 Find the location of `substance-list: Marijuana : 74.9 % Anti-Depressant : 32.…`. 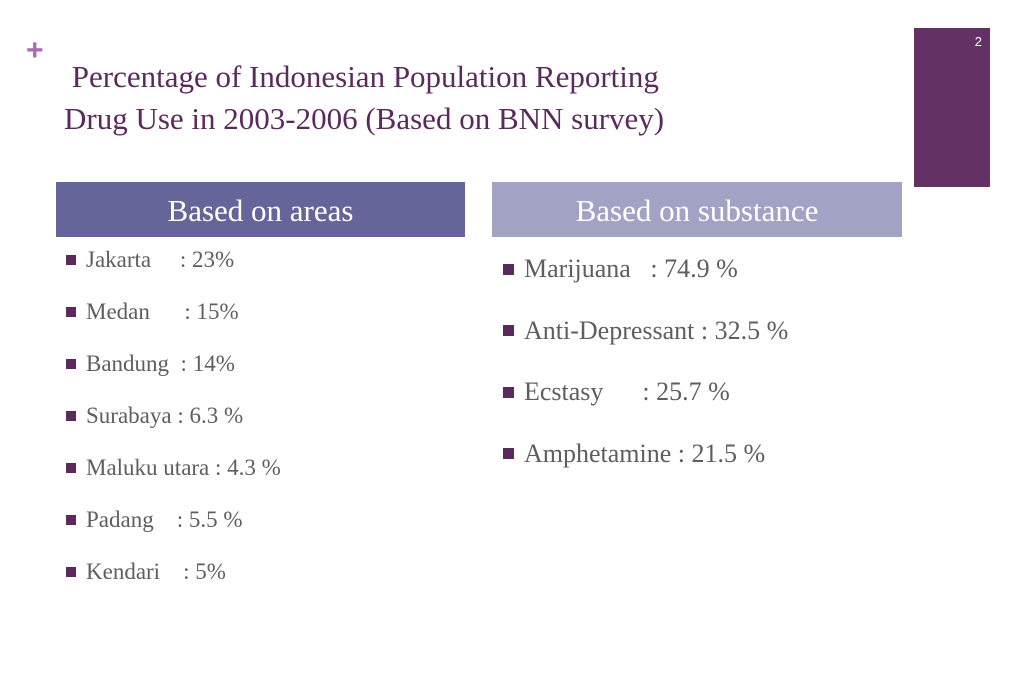

substance-list: Marijuana : 74.9 % Anti-Depressant : 32.… is located at coordinates (645, 373).